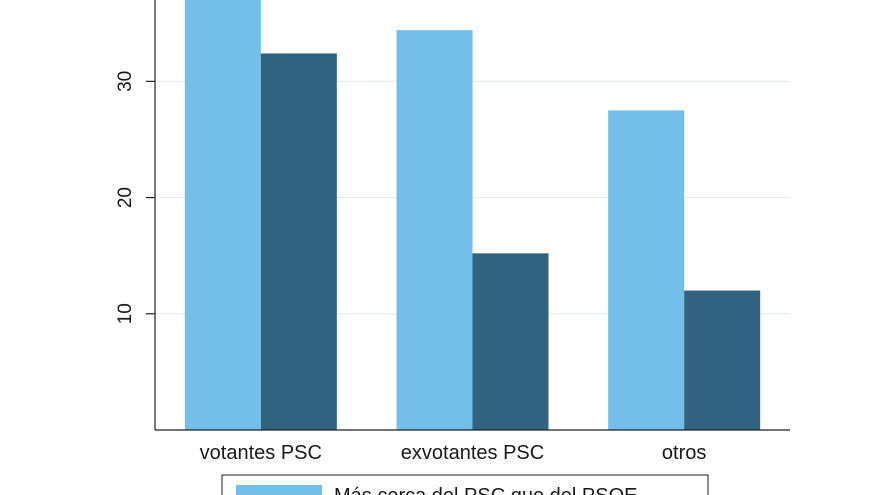  What do you see at coordinates (261, 453) in the screenshot?
I see `x-tick-label-1: votantes PSC` at bounding box center [261, 453].